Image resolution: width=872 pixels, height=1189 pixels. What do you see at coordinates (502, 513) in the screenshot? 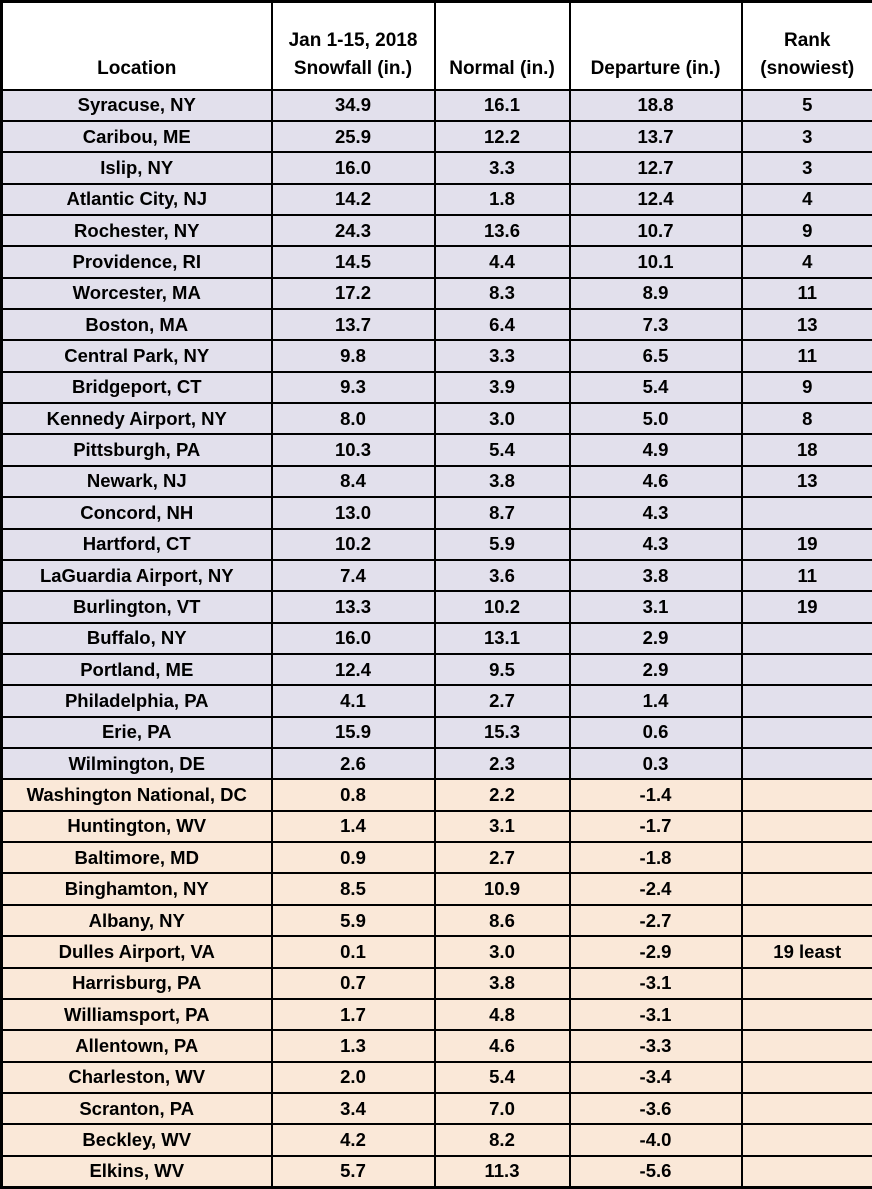
I see `cell-normal: 8.7` at bounding box center [502, 513].